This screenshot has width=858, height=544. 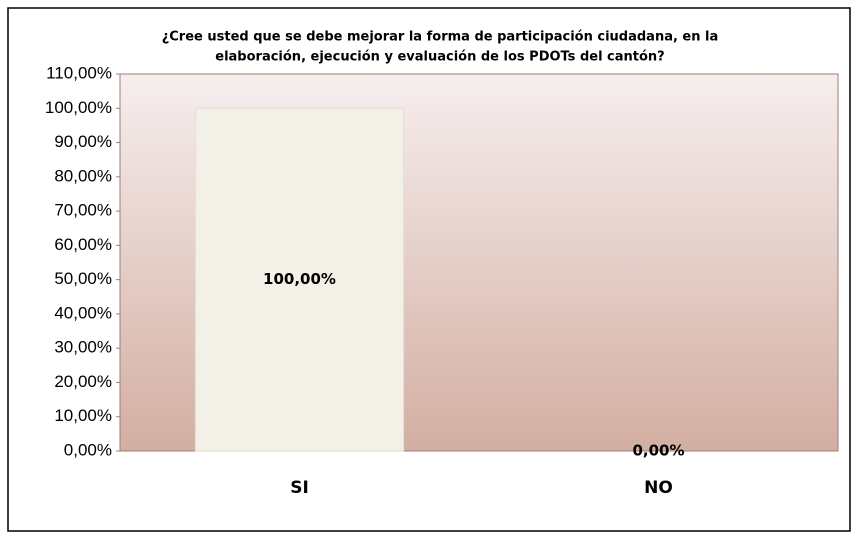 I want to click on y-tick-label: 40,00%, so click(x=83, y=312).